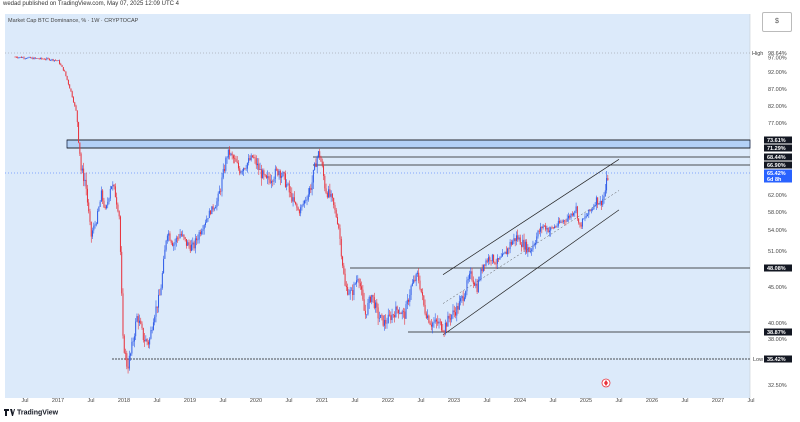 The height and width of the screenshot is (422, 800). What do you see at coordinates (776, 141) in the screenshot?
I see `level-tag-label: 73.61%` at bounding box center [776, 141].